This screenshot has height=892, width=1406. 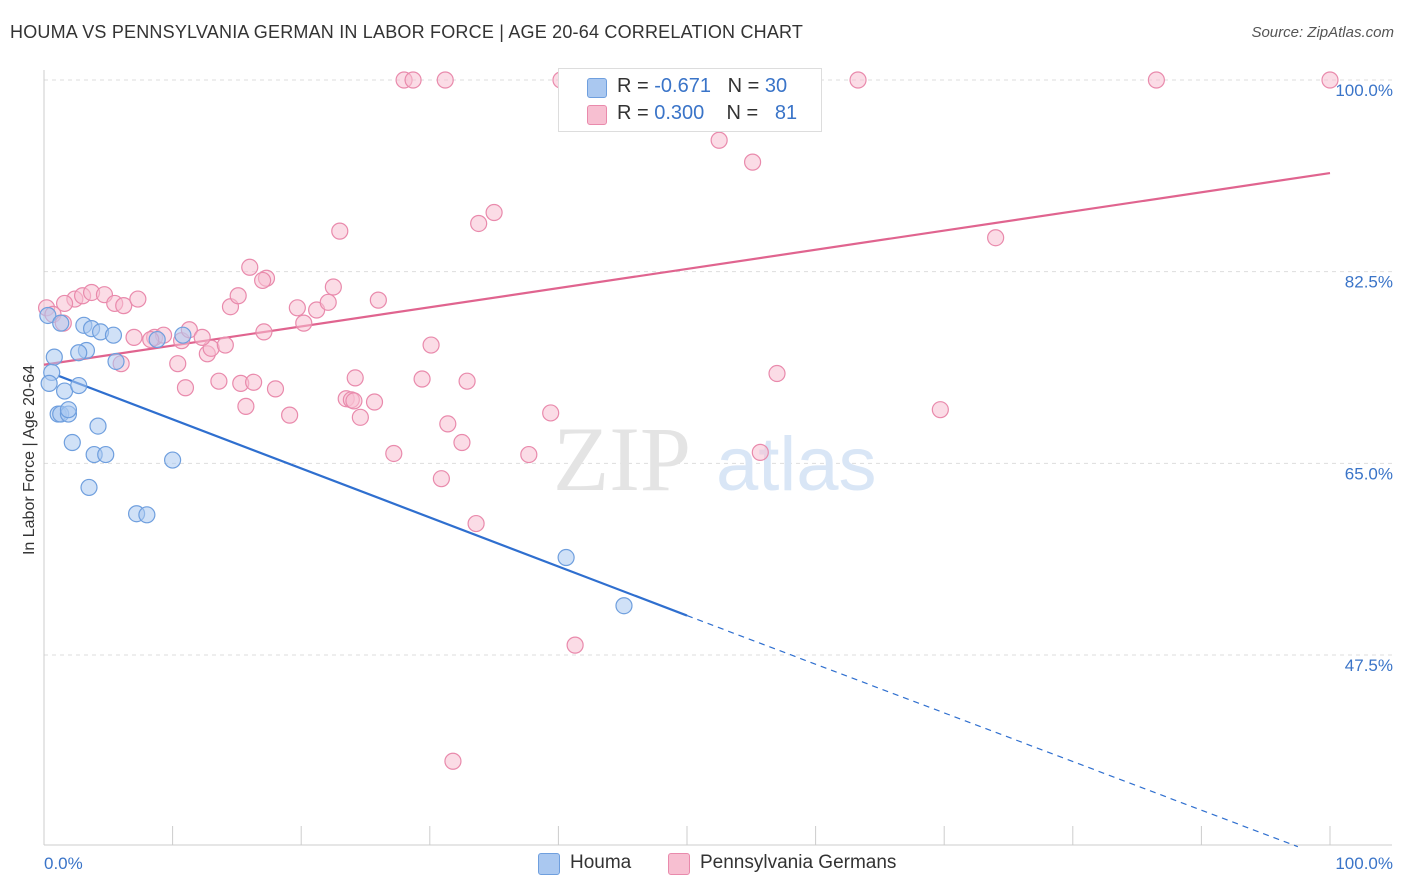 I want to click on y-axis-label: In Labor Force | Age 20-64, so click(x=29, y=460).